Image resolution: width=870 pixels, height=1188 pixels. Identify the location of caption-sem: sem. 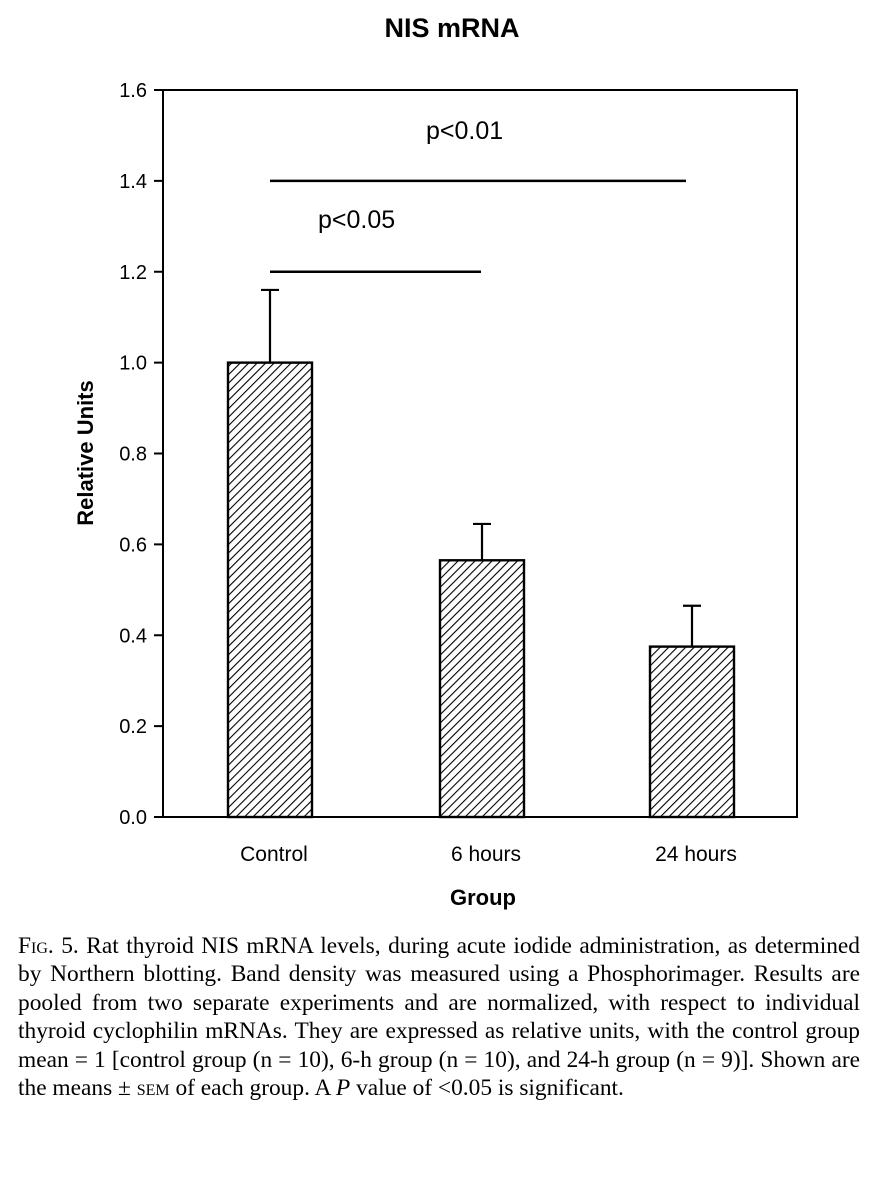
(153, 1088).